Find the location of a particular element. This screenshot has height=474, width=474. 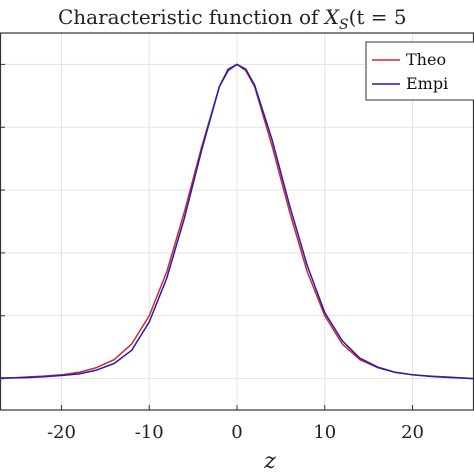

chart-title: Characteristic function of XS(t = 5 is located at coordinates (232, 19).